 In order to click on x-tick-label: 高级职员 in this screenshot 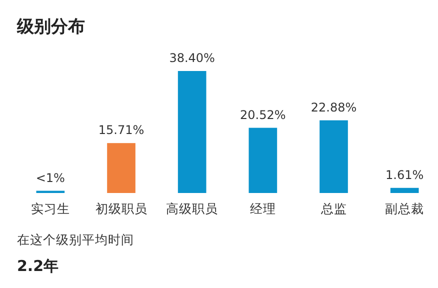, I will do `click(192, 208)`.